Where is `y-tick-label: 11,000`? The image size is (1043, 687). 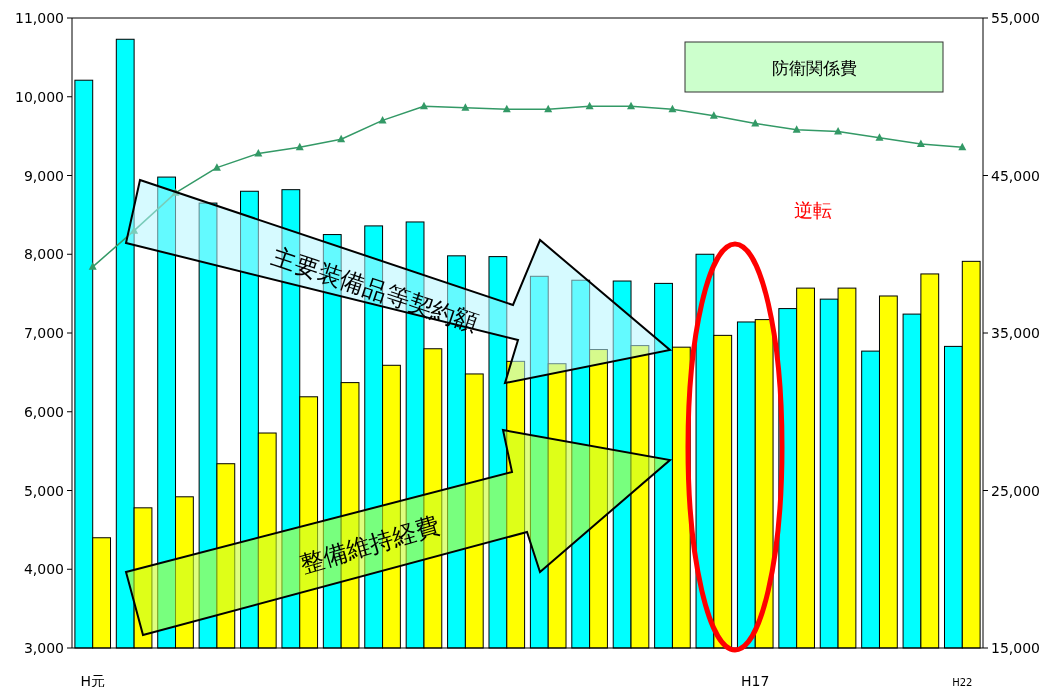
y-tick-label: 11,000 is located at coordinates (39, 18).